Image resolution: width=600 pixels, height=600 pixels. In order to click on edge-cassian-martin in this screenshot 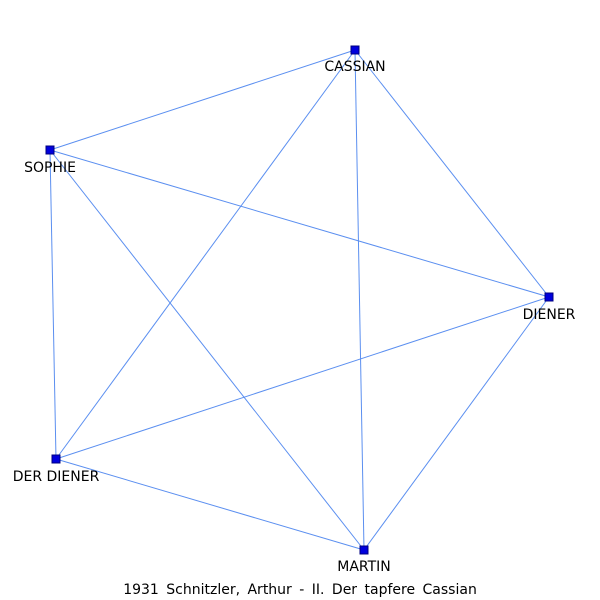, I will do `click(359, 300)`.